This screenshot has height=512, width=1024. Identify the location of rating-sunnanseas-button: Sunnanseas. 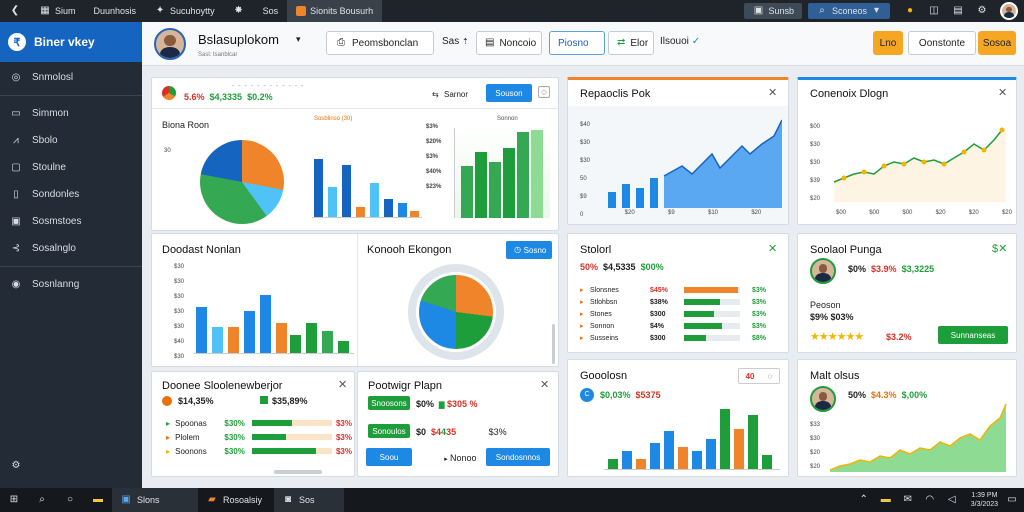
(973, 335).